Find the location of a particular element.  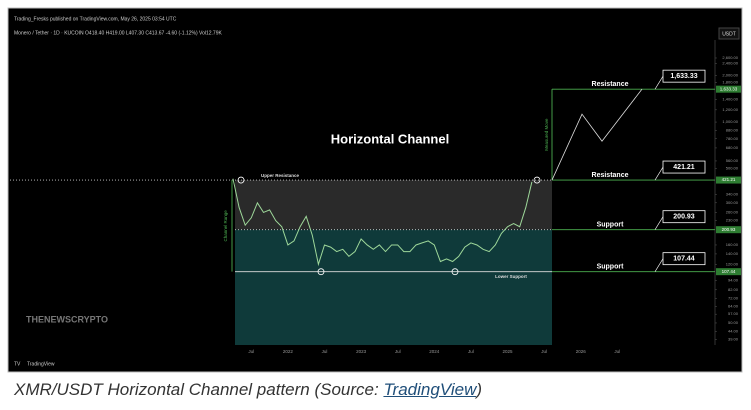

y-tick-label: 82.00 is located at coordinates (733, 289).